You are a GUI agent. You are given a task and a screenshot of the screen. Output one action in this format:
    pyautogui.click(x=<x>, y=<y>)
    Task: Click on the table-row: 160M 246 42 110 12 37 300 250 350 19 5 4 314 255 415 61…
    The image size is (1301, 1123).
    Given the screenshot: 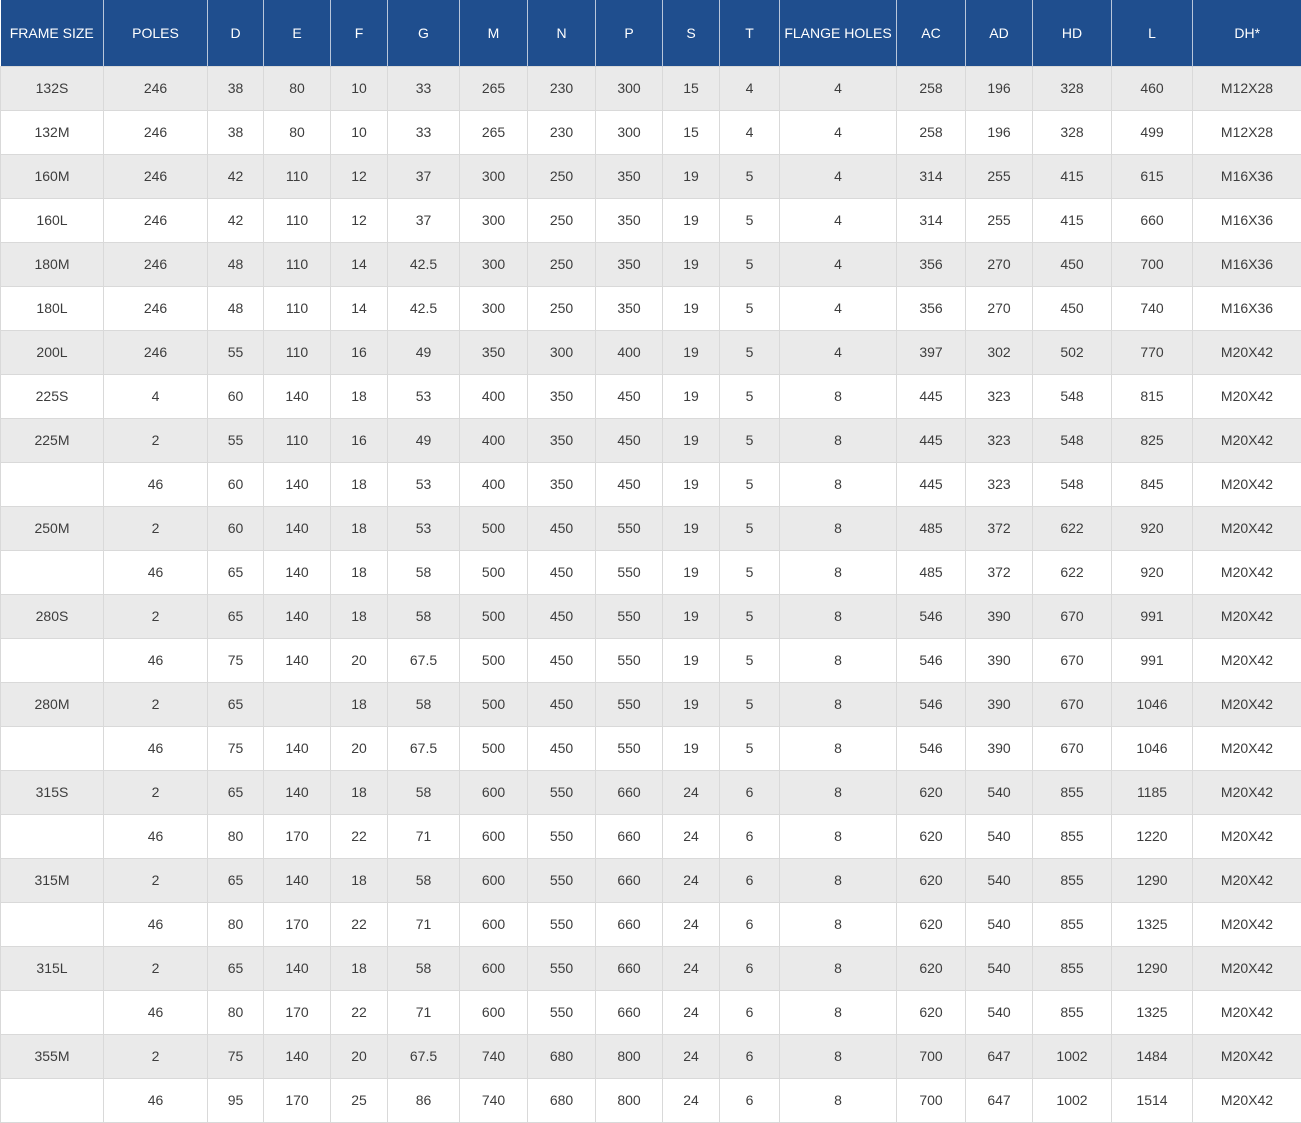 What is the action you would take?
    pyautogui.click(x=650, y=176)
    